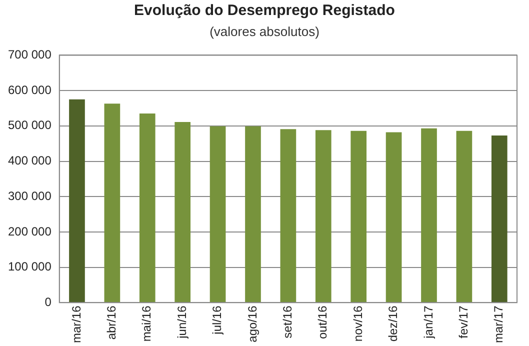 This screenshot has height=346, width=529. Describe the element at coordinates (393, 323) in the screenshot. I see `x-tick-label: dez/16` at that location.